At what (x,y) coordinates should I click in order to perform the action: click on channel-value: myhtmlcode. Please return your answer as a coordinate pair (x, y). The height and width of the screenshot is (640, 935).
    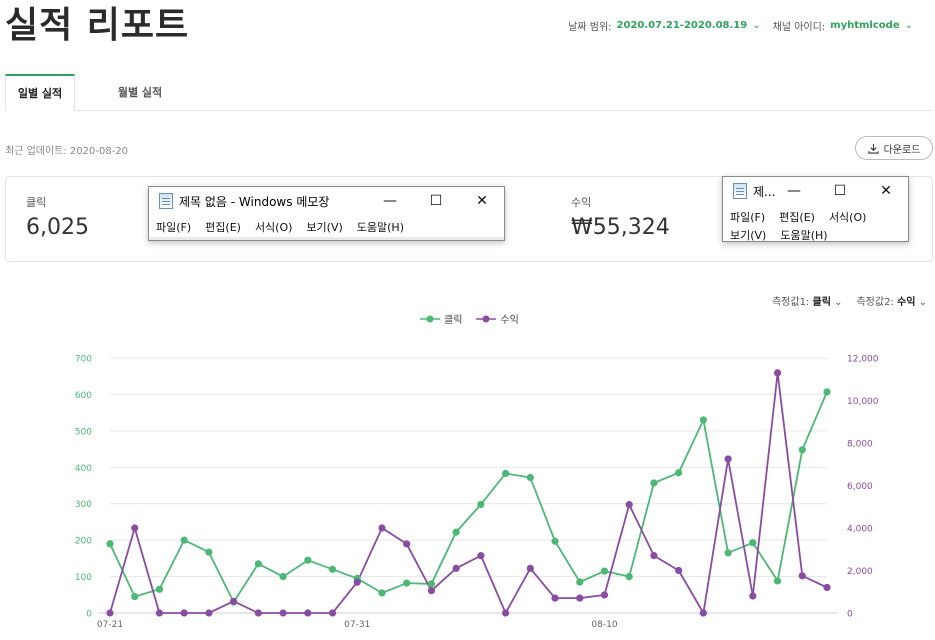
    Looking at the image, I should click on (865, 25).